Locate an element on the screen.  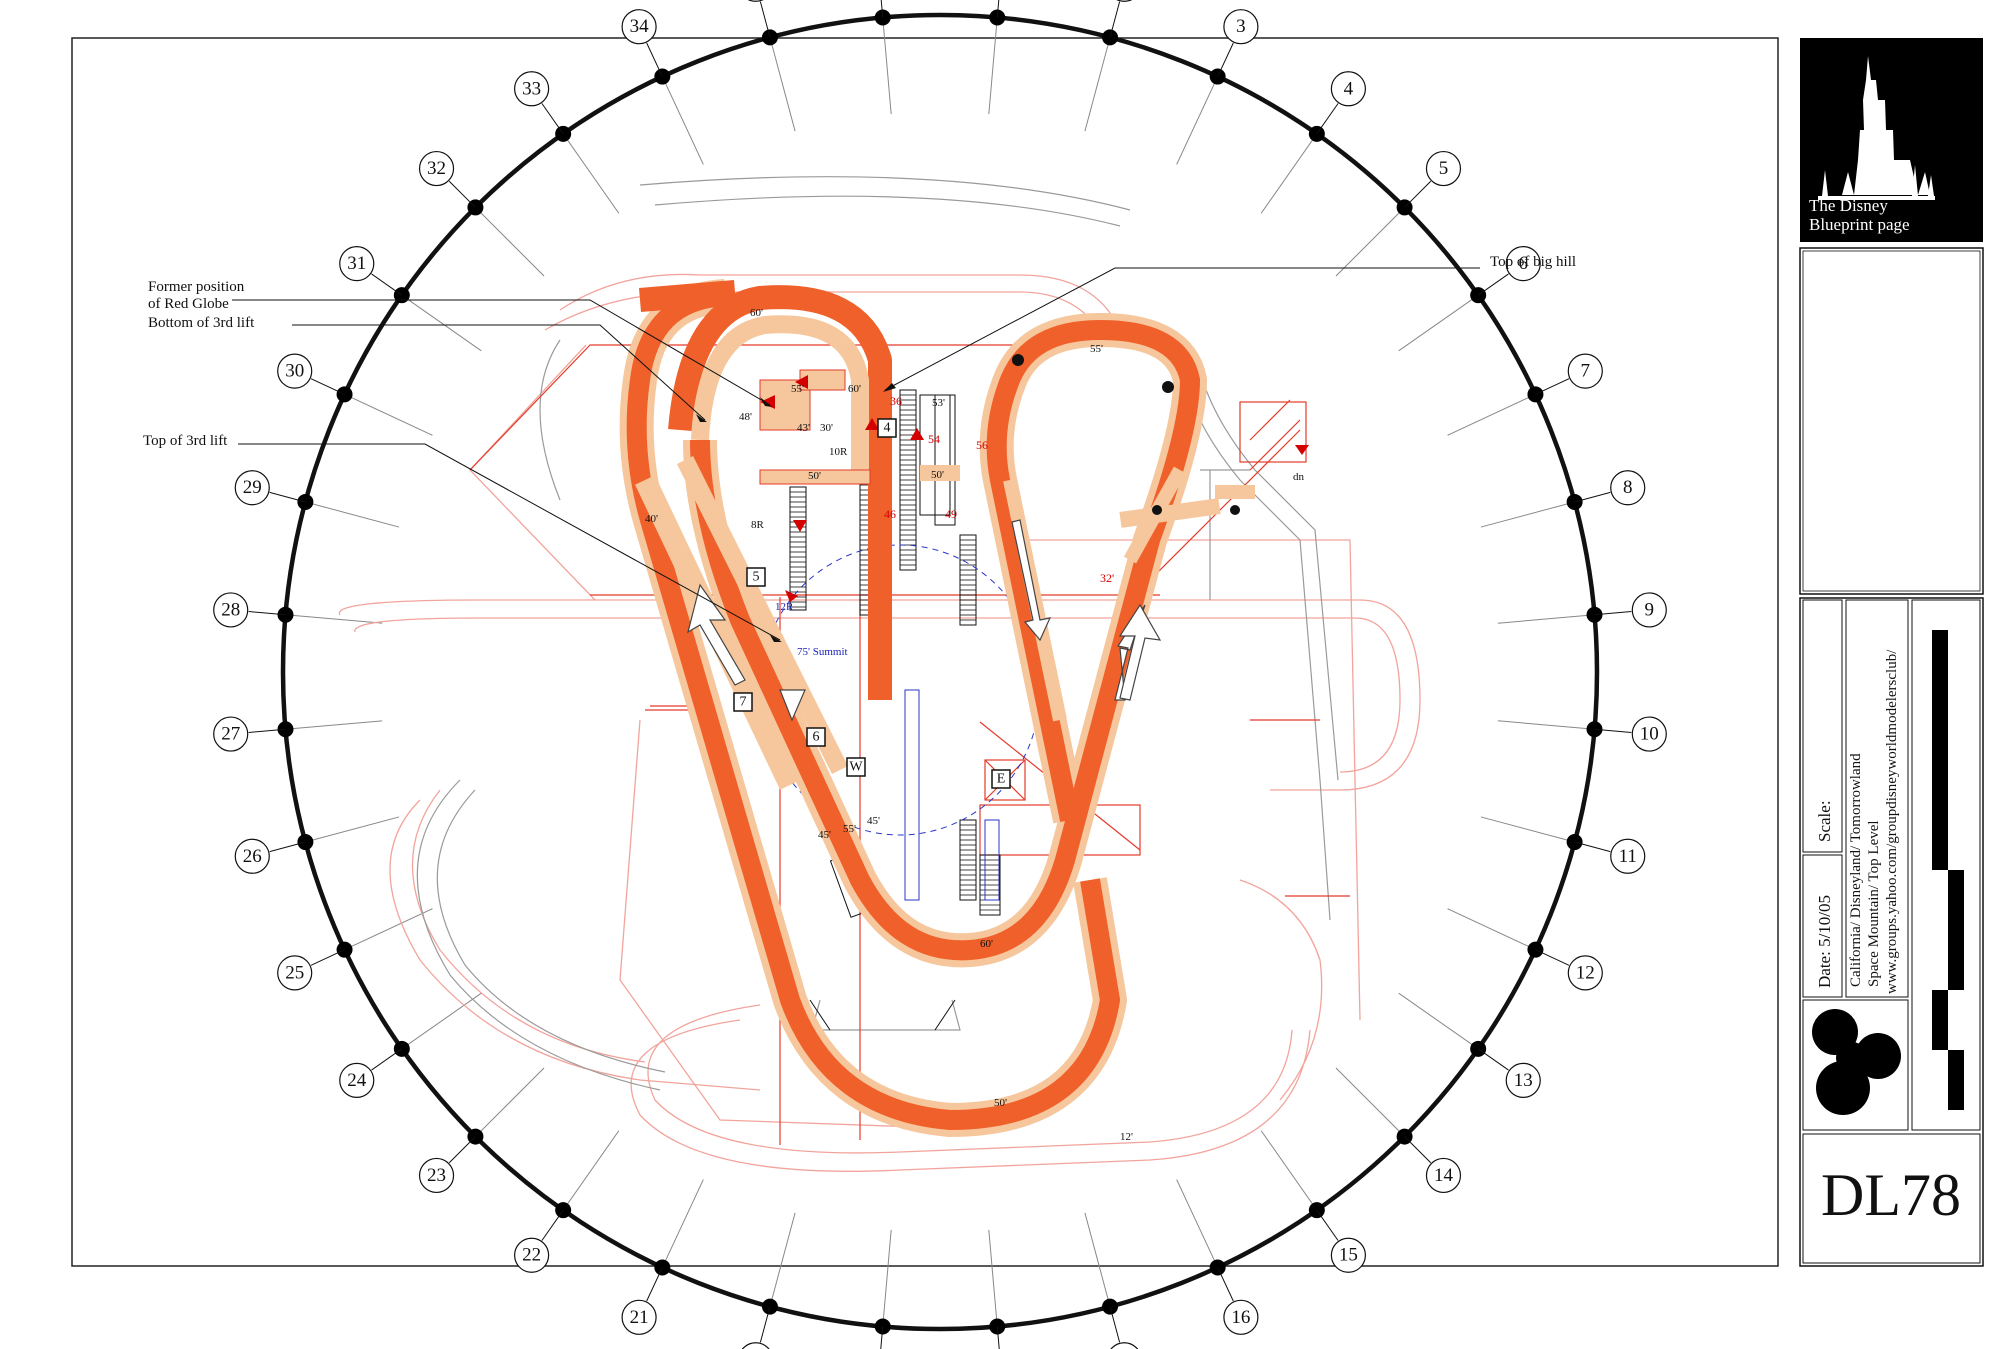
e-label: E is located at coordinates (1001, 779).